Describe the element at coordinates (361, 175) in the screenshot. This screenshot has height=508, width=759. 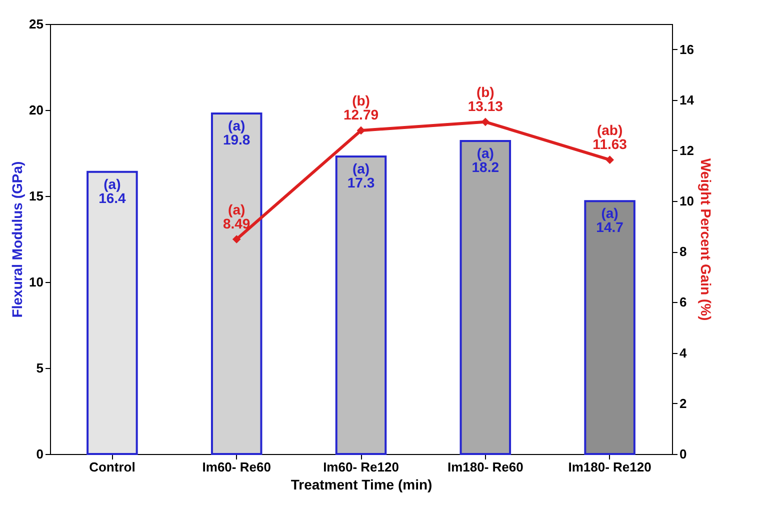
I see `text: (a) 17.3` at that location.